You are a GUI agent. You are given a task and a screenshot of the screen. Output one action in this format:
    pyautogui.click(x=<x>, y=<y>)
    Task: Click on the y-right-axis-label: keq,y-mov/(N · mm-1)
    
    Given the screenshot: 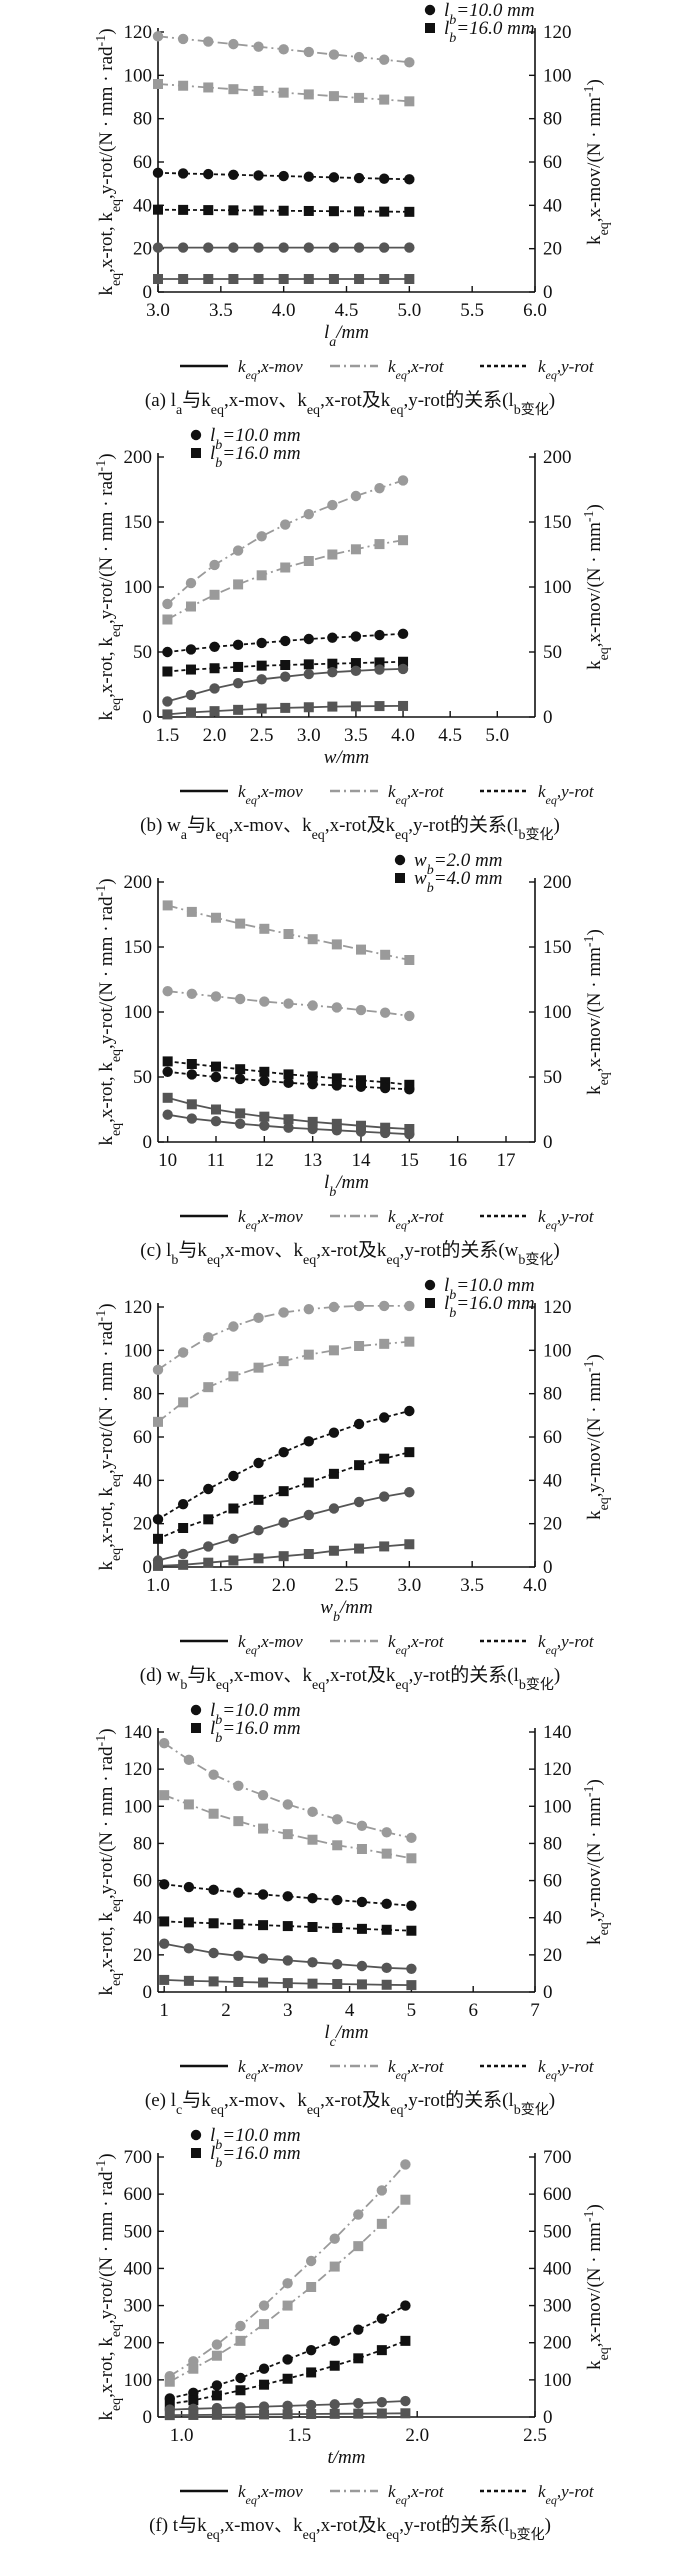 What is the action you would take?
    pyautogui.click(x=597, y=1862)
    